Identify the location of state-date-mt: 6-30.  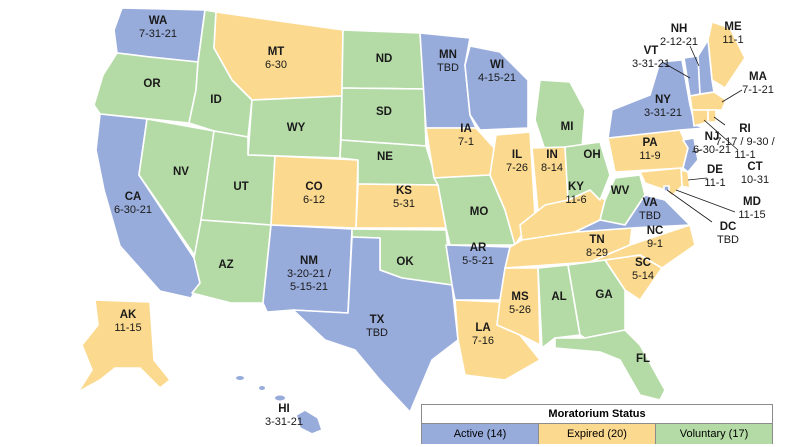
(276, 65).